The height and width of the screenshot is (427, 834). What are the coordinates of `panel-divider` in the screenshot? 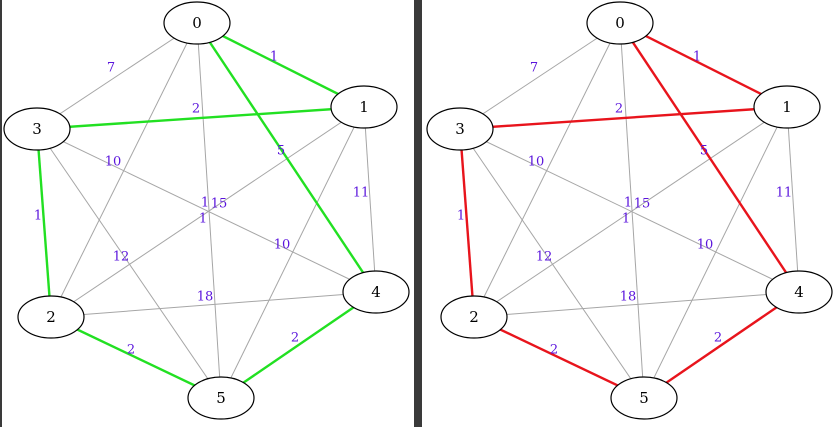 It's located at (418, 213).